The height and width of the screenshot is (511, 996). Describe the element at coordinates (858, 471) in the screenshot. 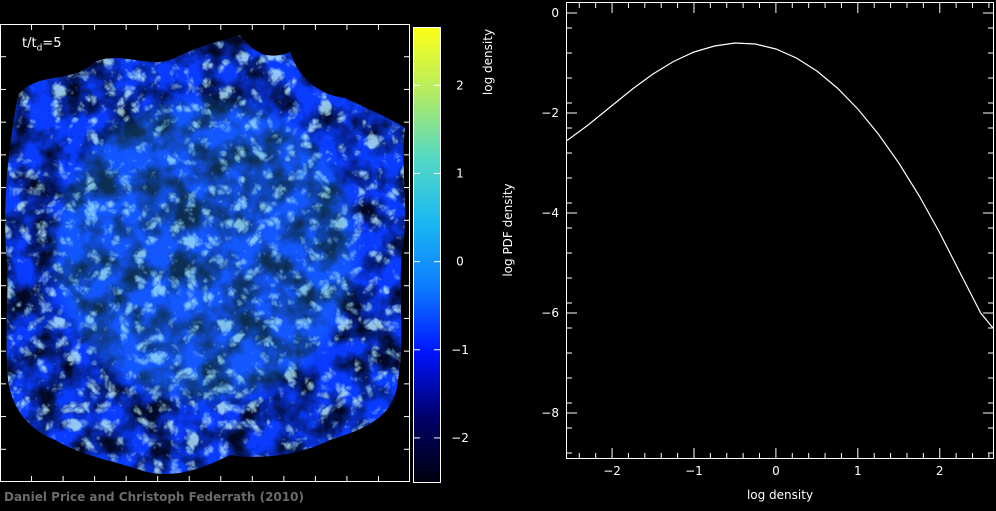

I see `x-tick-label: 1` at that location.